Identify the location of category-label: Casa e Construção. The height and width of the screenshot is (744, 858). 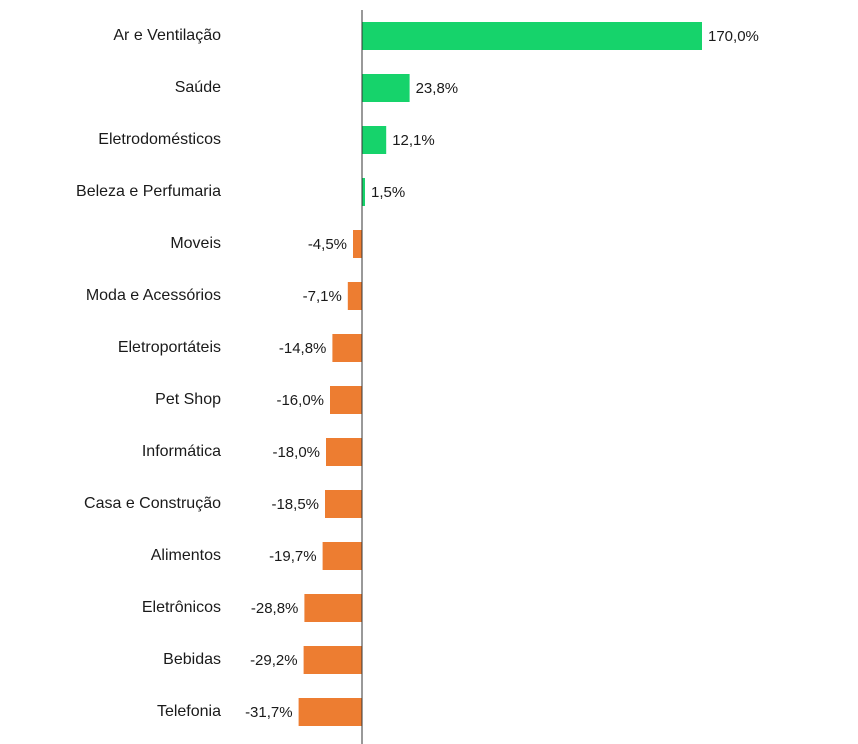
(152, 503).